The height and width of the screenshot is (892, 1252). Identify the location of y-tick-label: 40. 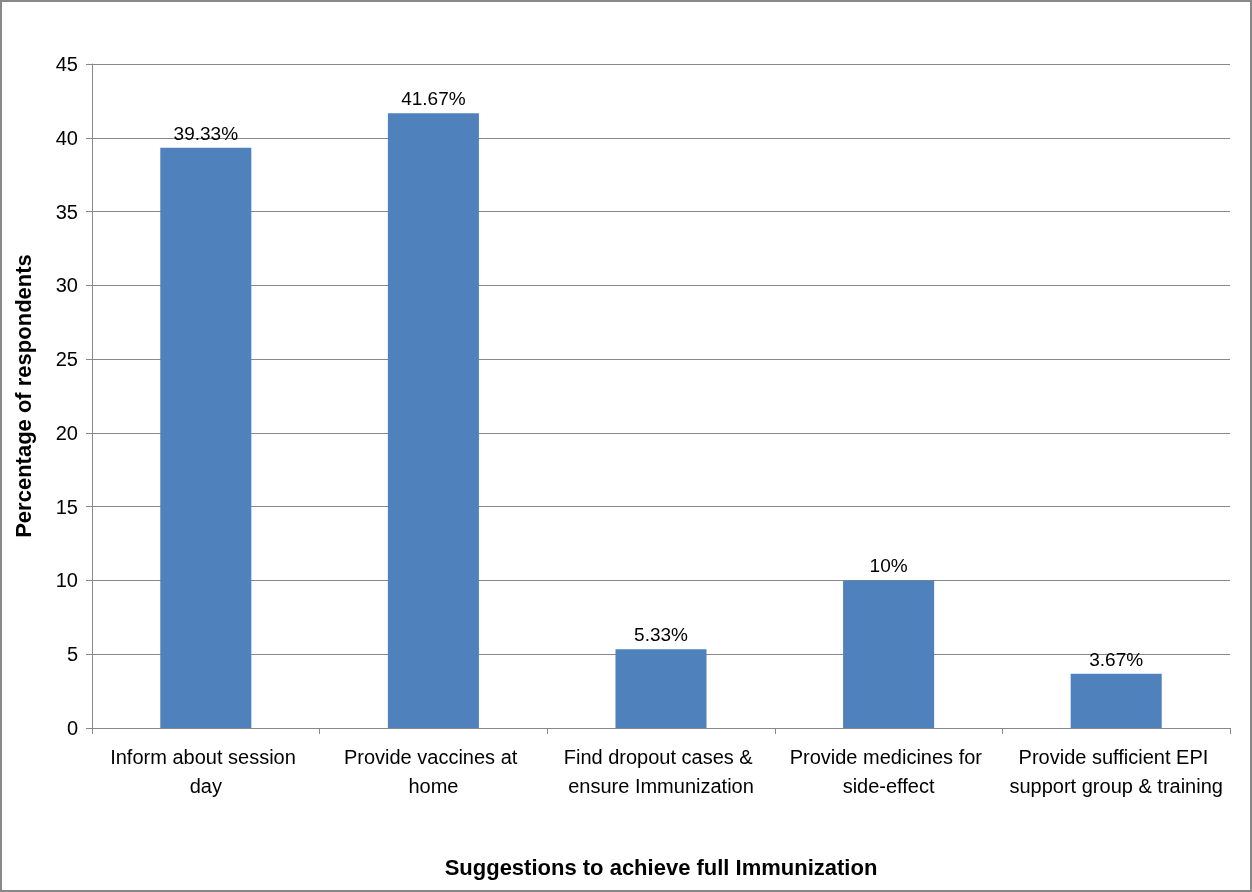
(66, 137).